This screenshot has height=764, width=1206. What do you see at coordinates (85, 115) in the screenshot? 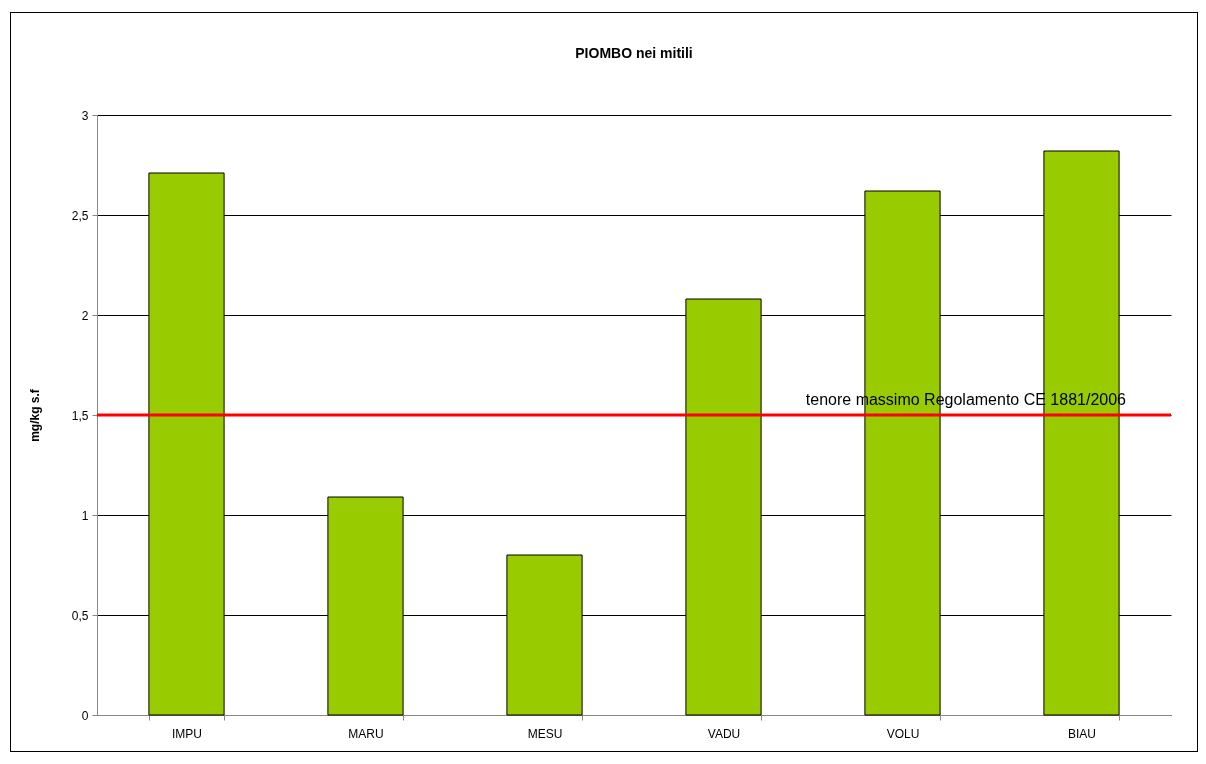
I see `y-tick-label: 3` at bounding box center [85, 115].